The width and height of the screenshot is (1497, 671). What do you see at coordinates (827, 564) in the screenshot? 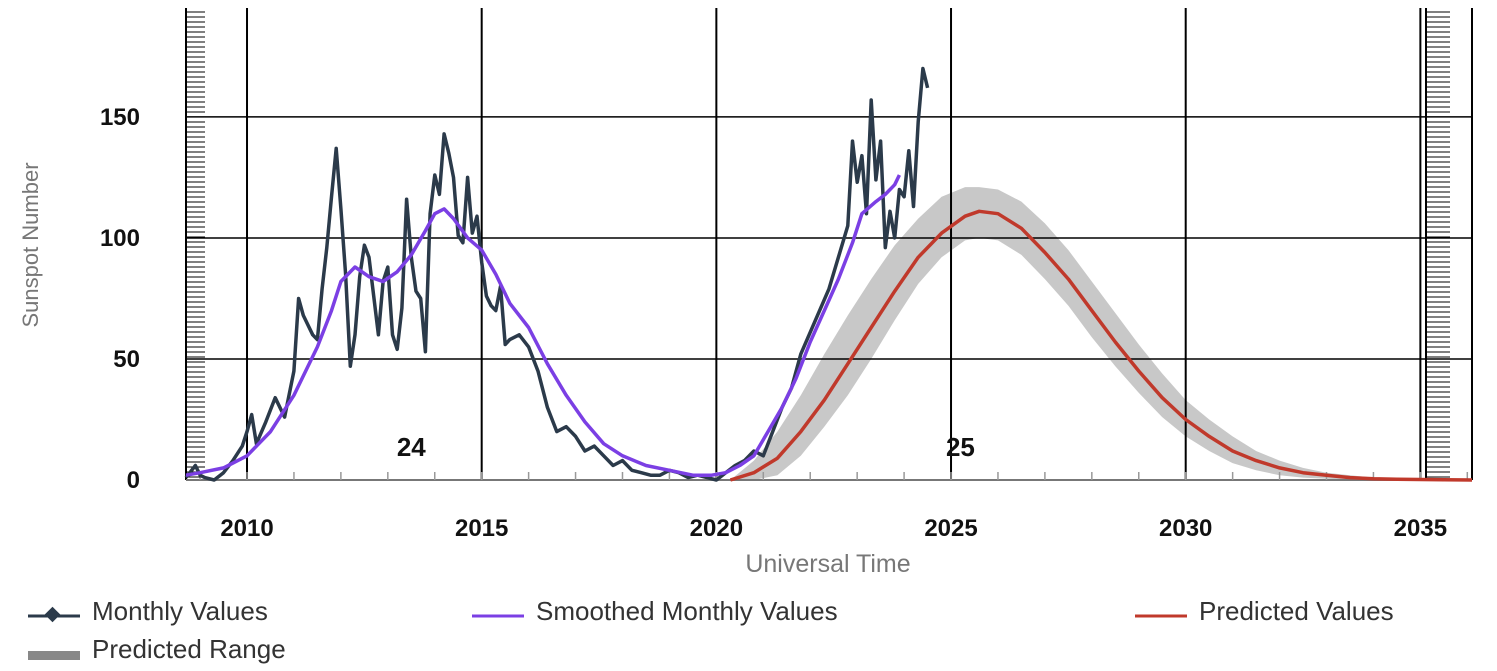
I see `x-axis-label: Universal Time` at bounding box center [827, 564].